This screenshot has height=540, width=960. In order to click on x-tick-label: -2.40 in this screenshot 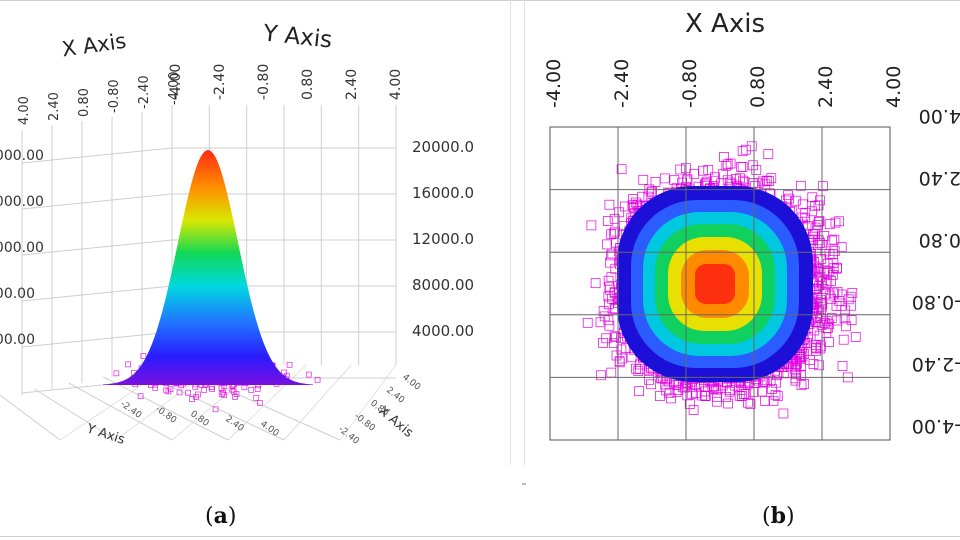, I will do `click(622, 83)`.